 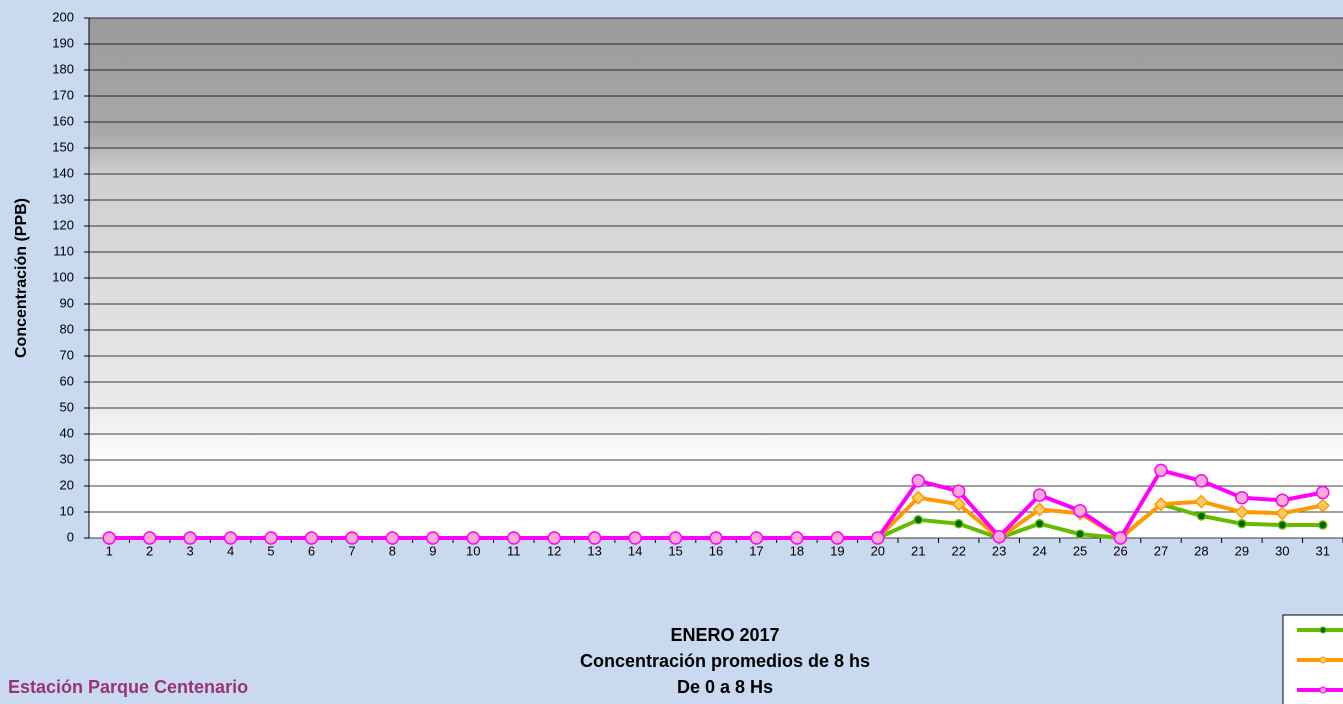 What do you see at coordinates (725, 661) in the screenshot?
I see `chart-title: Concentración promedios de 8 hs` at bounding box center [725, 661].